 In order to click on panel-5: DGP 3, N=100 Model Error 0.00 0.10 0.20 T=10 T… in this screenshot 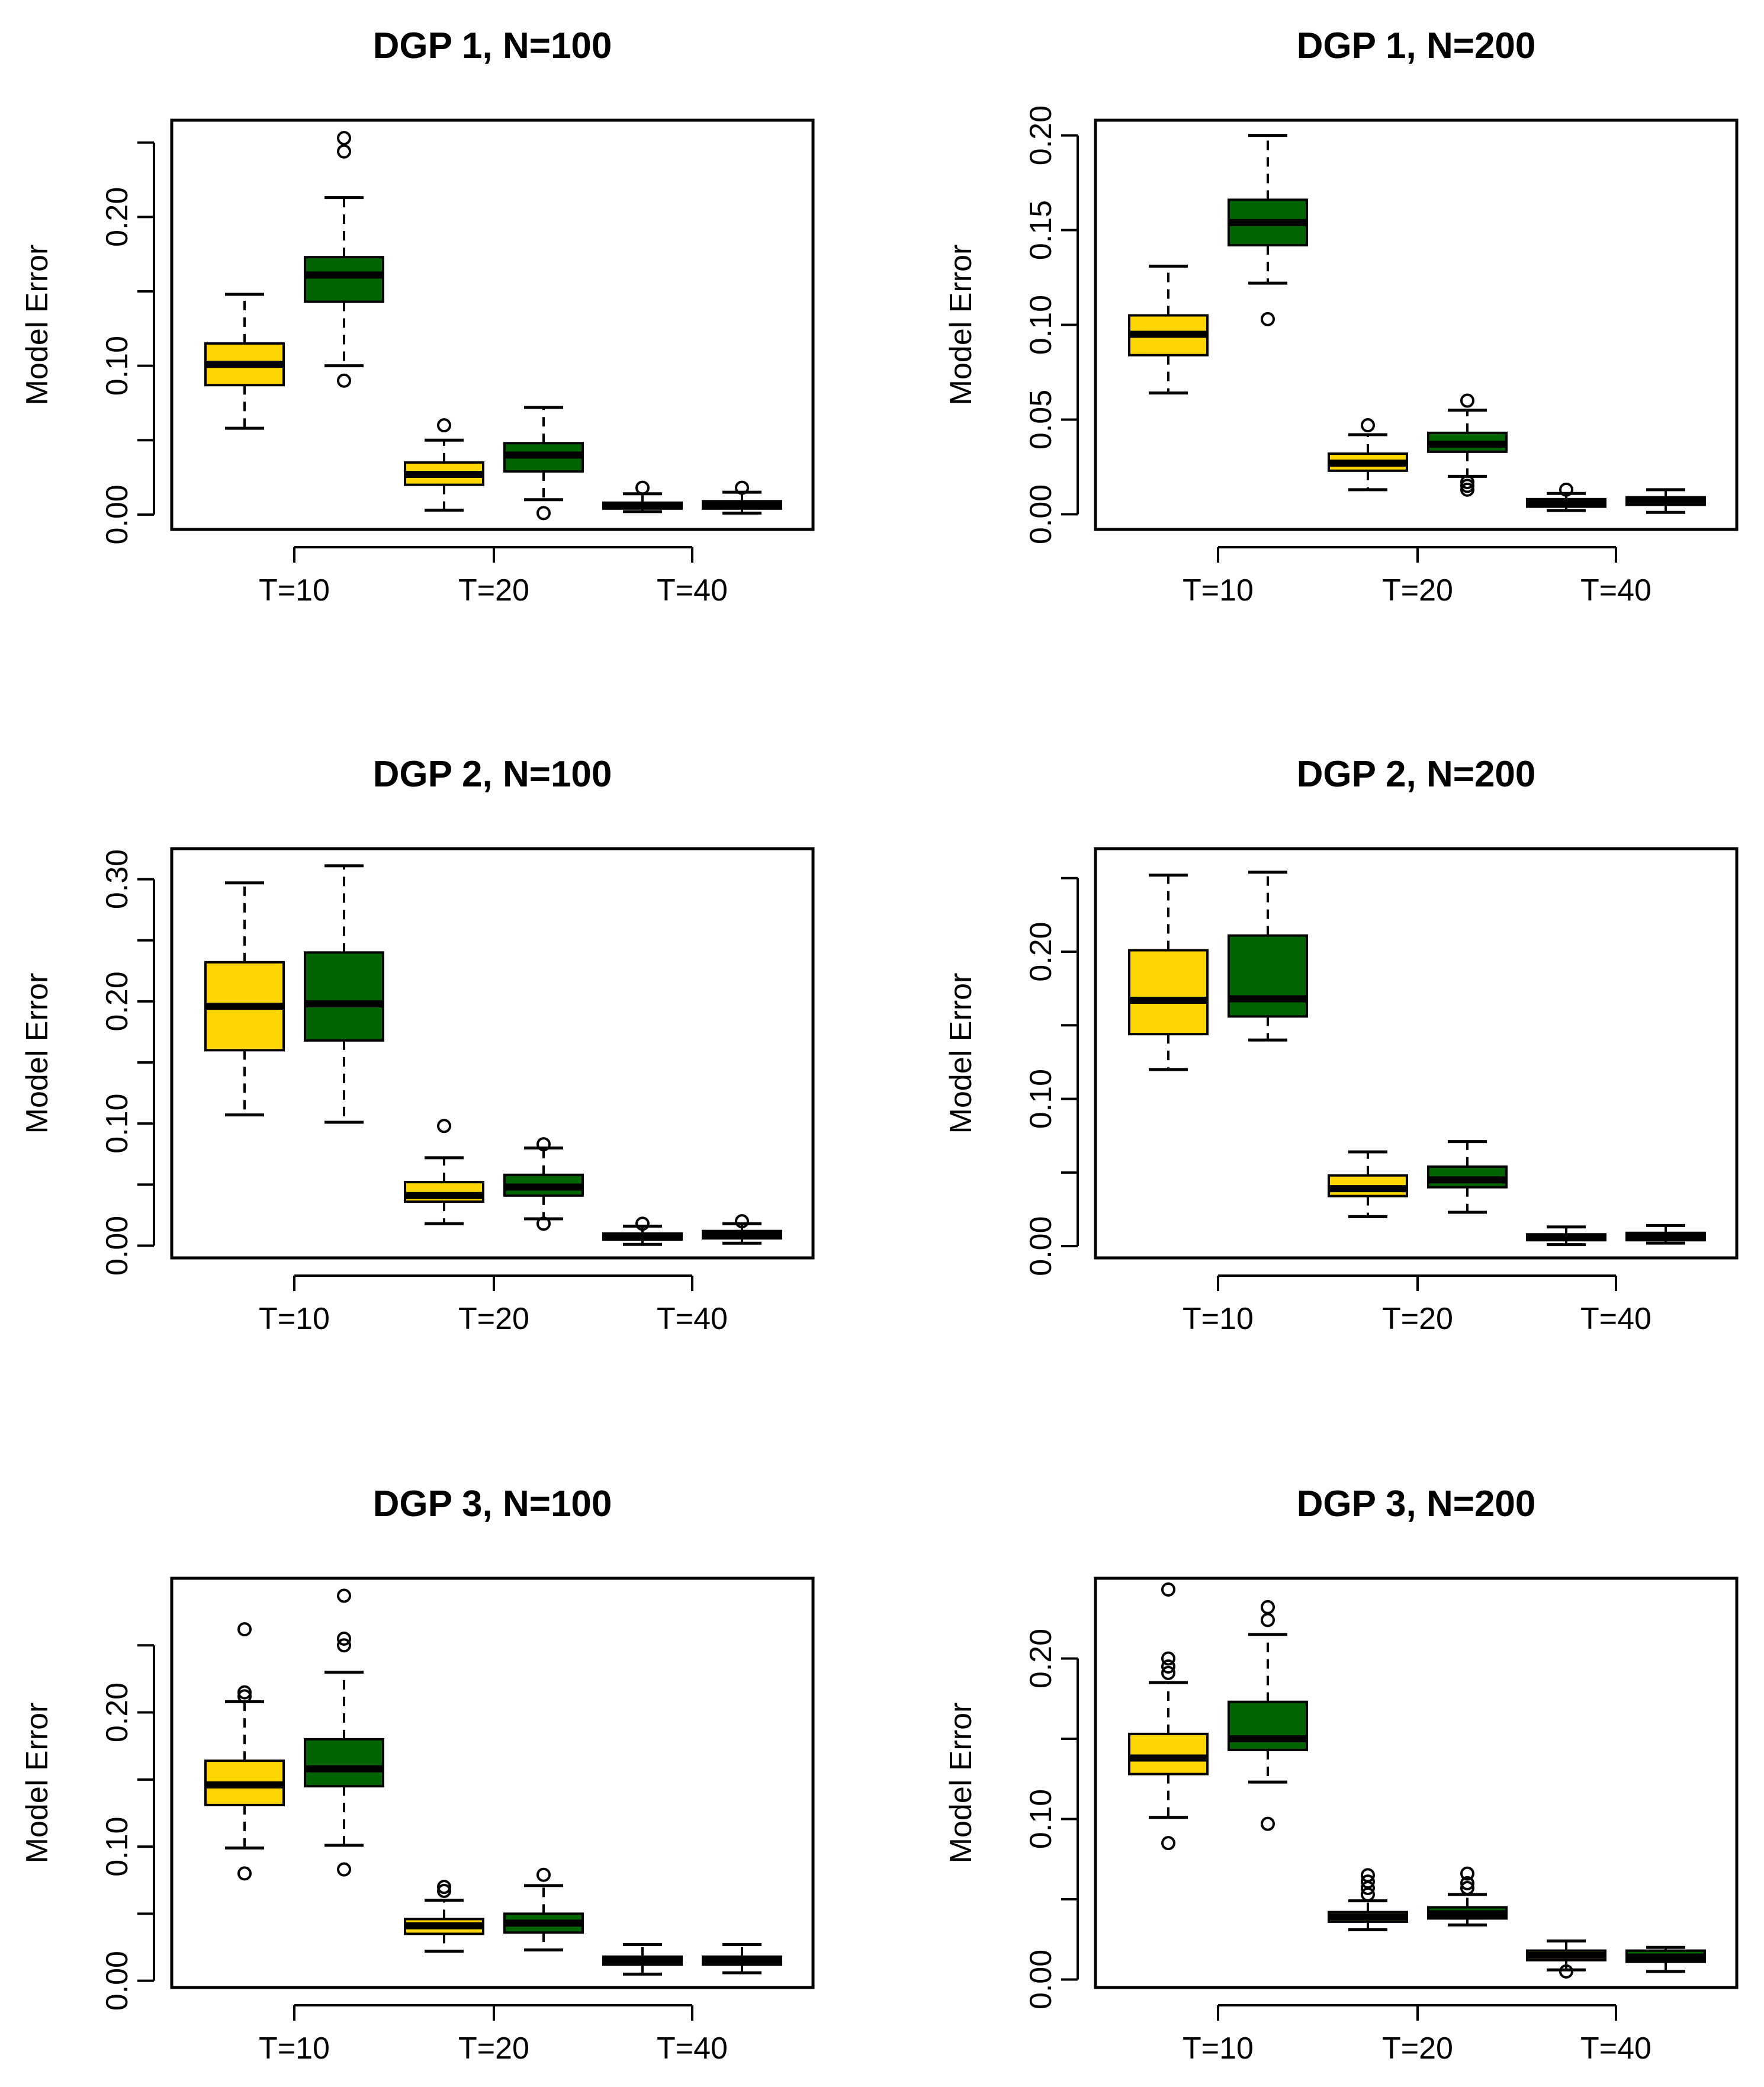, I will do `click(417, 1775)`.